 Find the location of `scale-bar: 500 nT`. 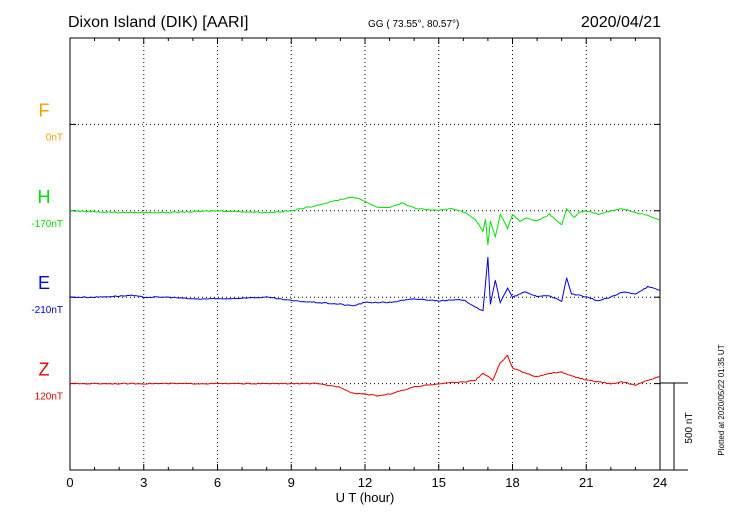

scale-bar: 500 nT is located at coordinates (677, 426).